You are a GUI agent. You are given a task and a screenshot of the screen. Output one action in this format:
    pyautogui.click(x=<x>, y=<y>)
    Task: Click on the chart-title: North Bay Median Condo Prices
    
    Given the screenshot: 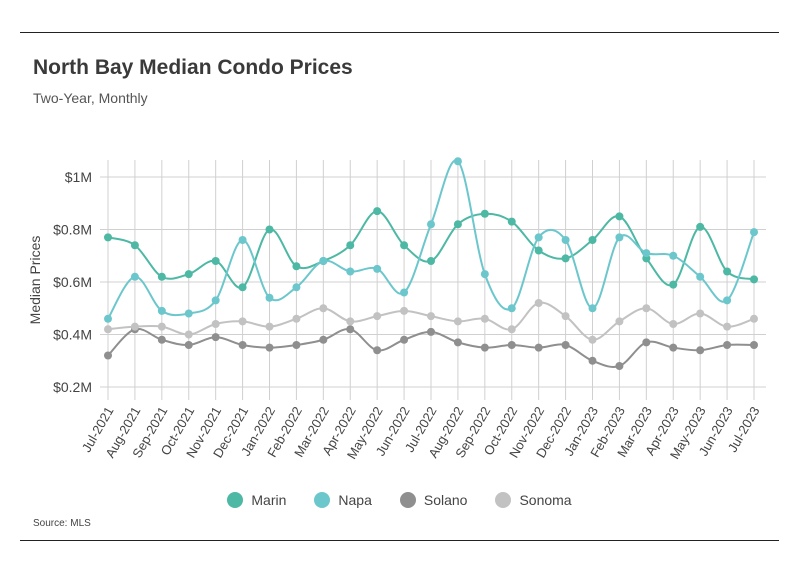 What is the action you would take?
    pyautogui.click(x=193, y=67)
    